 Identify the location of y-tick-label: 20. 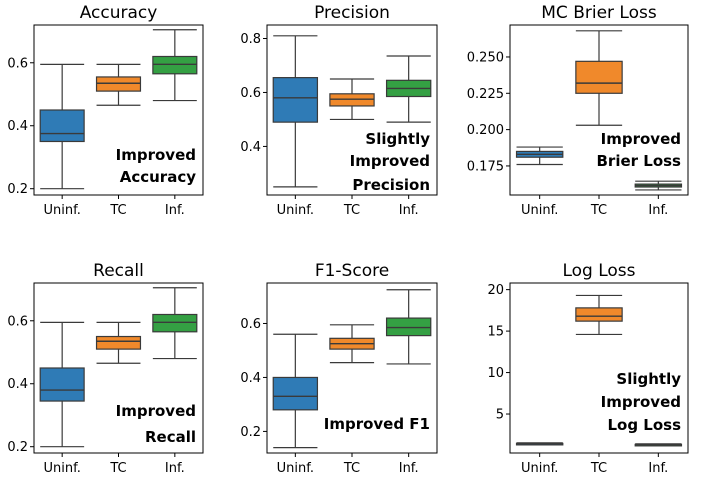
(495, 290).